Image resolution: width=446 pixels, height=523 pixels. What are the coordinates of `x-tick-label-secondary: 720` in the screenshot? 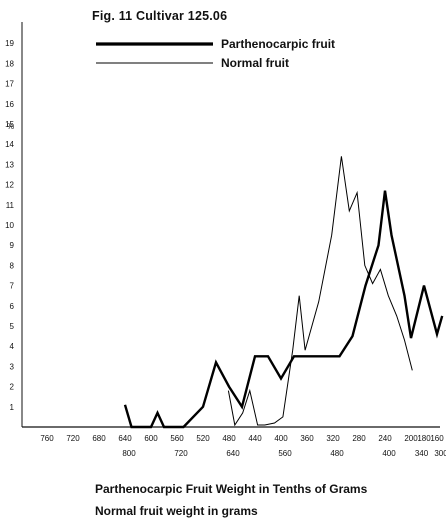 It's located at (181, 453).